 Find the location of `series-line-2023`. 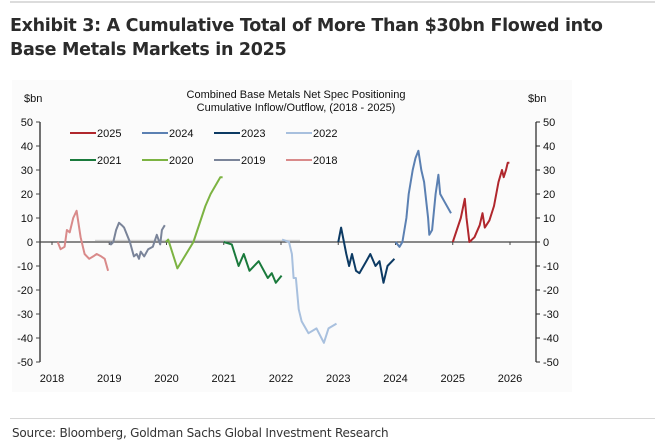

series-line-2023 is located at coordinates (366, 255).